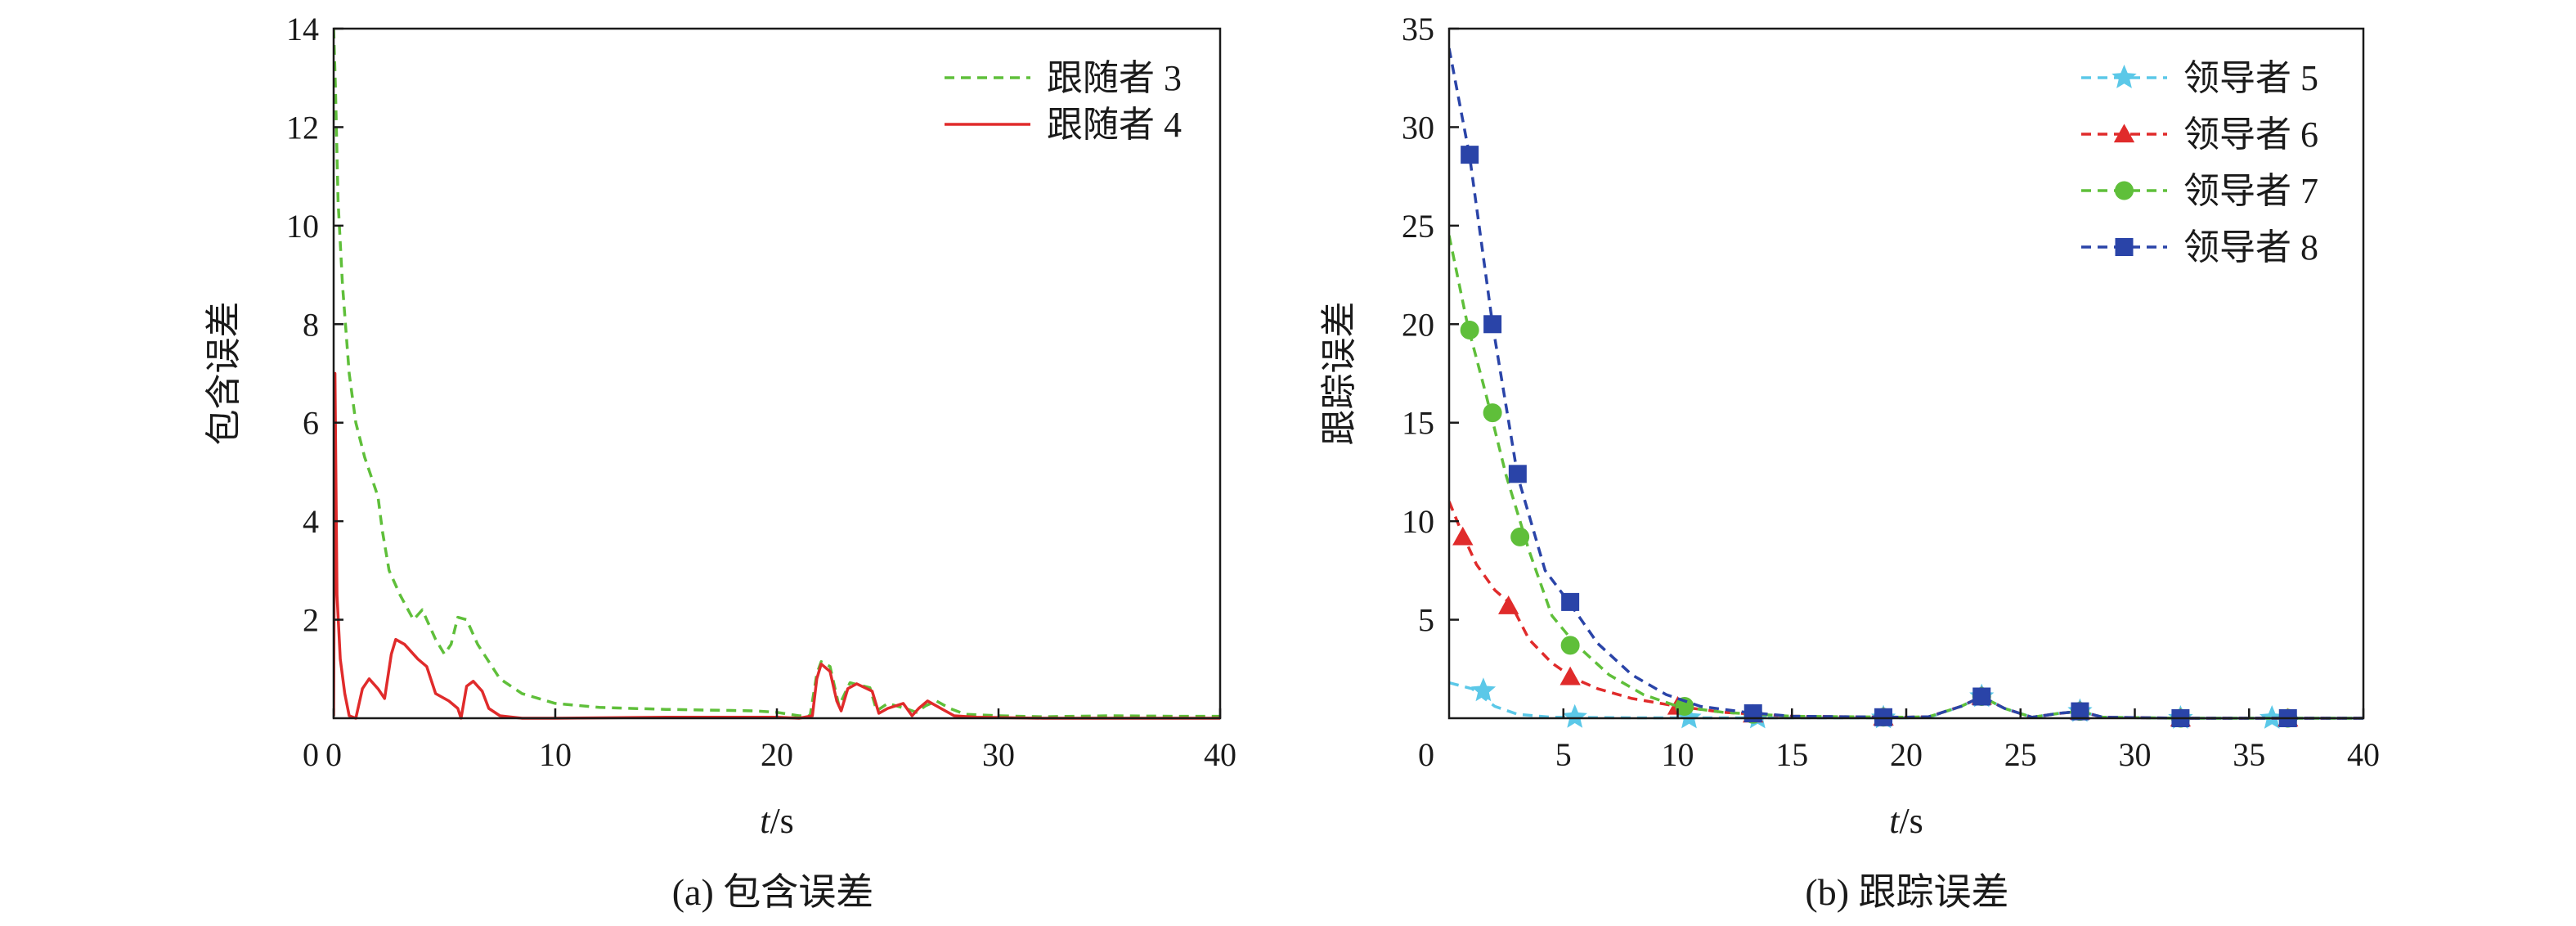 The width and height of the screenshot is (2576, 926). I want to click on y-axis-title: 包含误差, so click(224, 374).